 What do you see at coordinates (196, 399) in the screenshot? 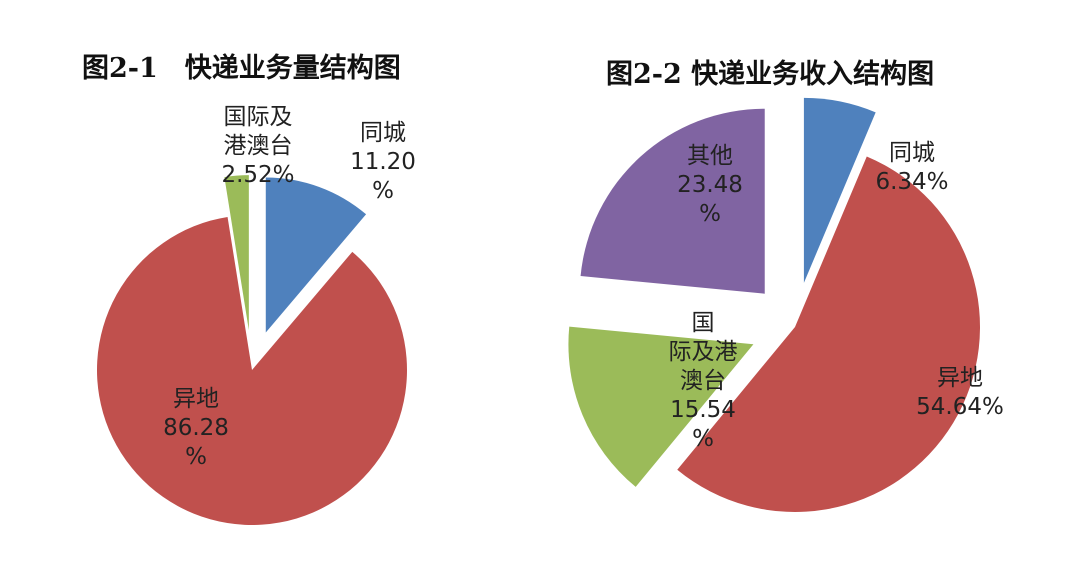
I see `chart-1-slice-2-label-line: 异地` at bounding box center [196, 399].